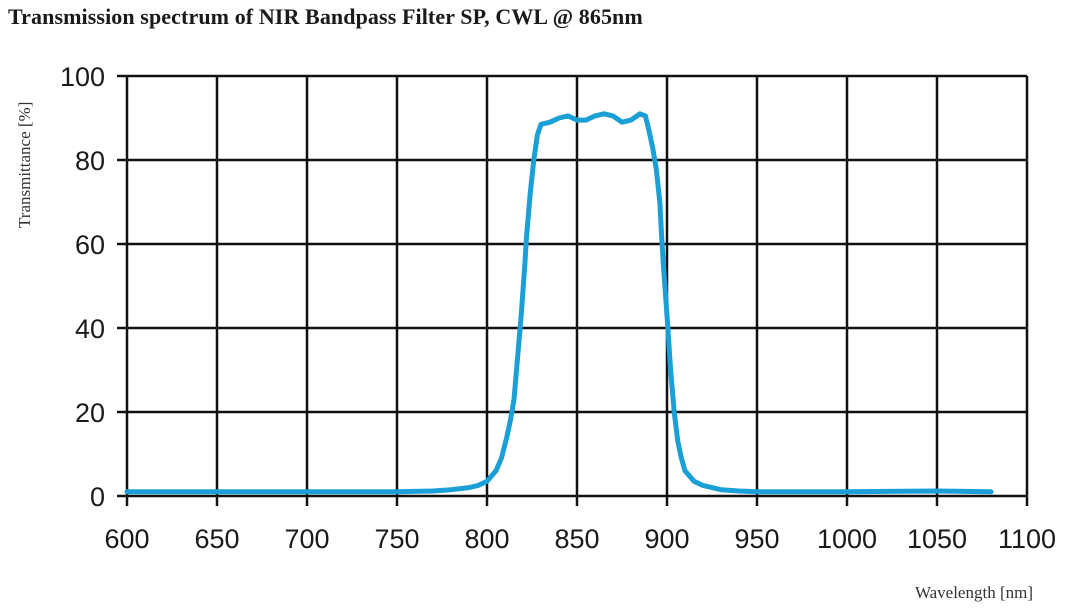  What do you see at coordinates (974, 592) in the screenshot?
I see `x-axis-label: Wavelength [nm]` at bounding box center [974, 592].